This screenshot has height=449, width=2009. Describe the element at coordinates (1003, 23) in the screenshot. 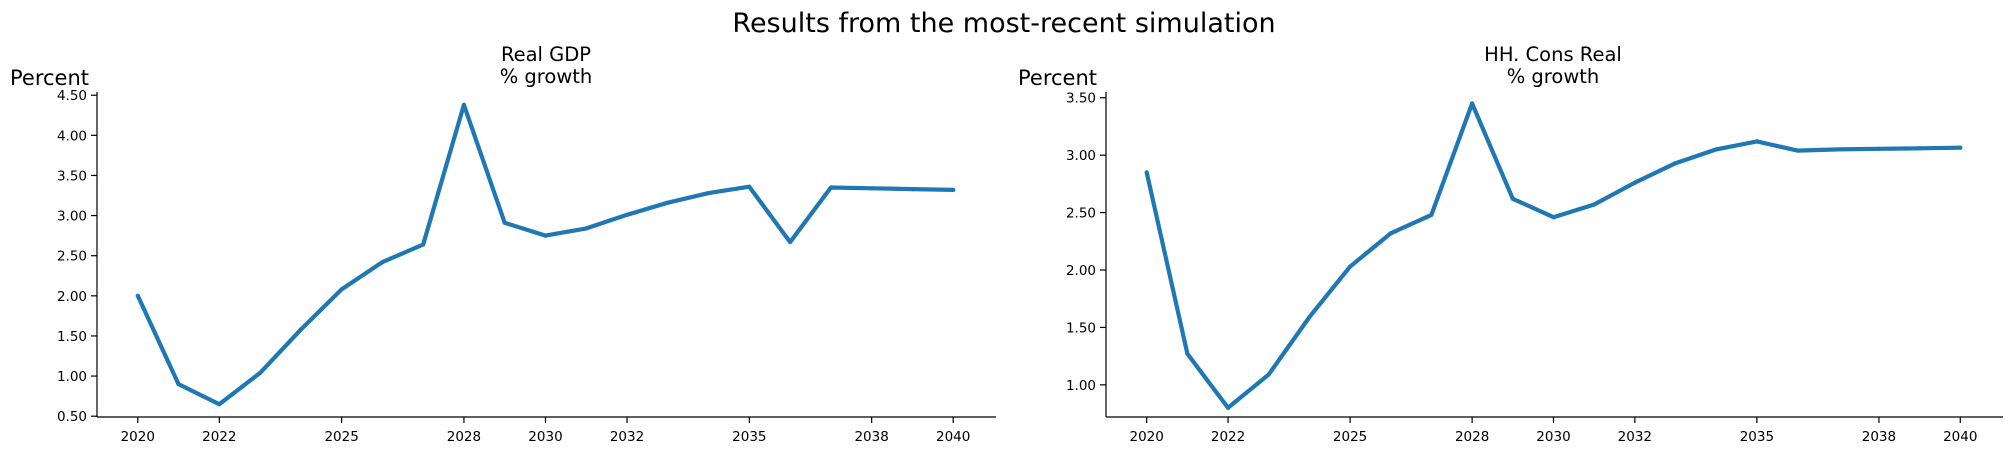

I see `figure-title: Results from the most-recent simulation` at that location.